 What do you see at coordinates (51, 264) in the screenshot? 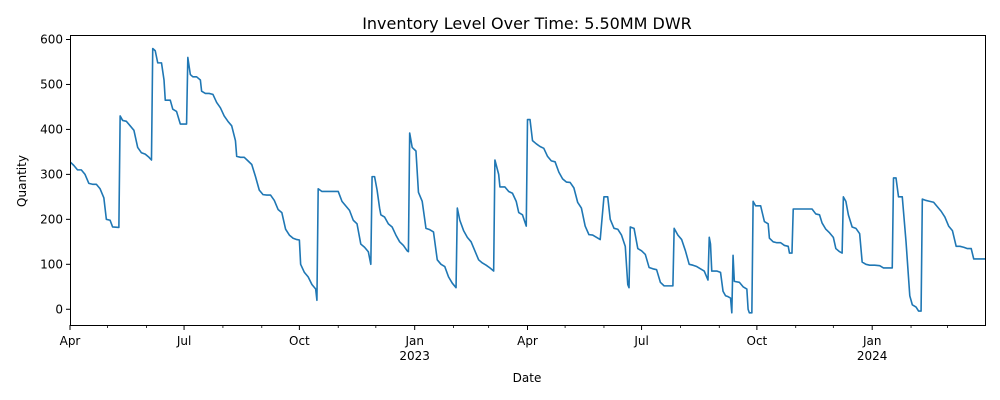
I see `y-tick-label: 100` at bounding box center [51, 264].